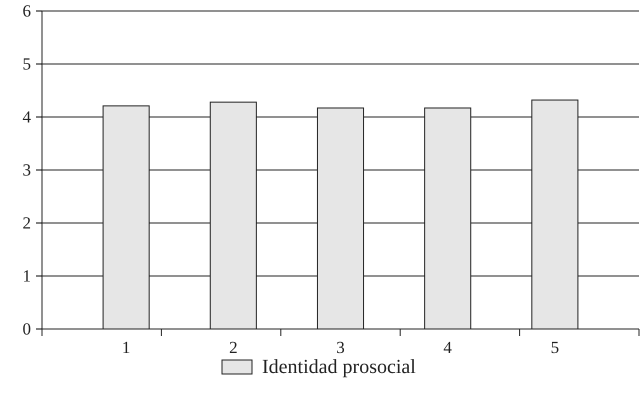 The height and width of the screenshot is (407, 640). I want to click on x-tick-label: 1, so click(126, 347).